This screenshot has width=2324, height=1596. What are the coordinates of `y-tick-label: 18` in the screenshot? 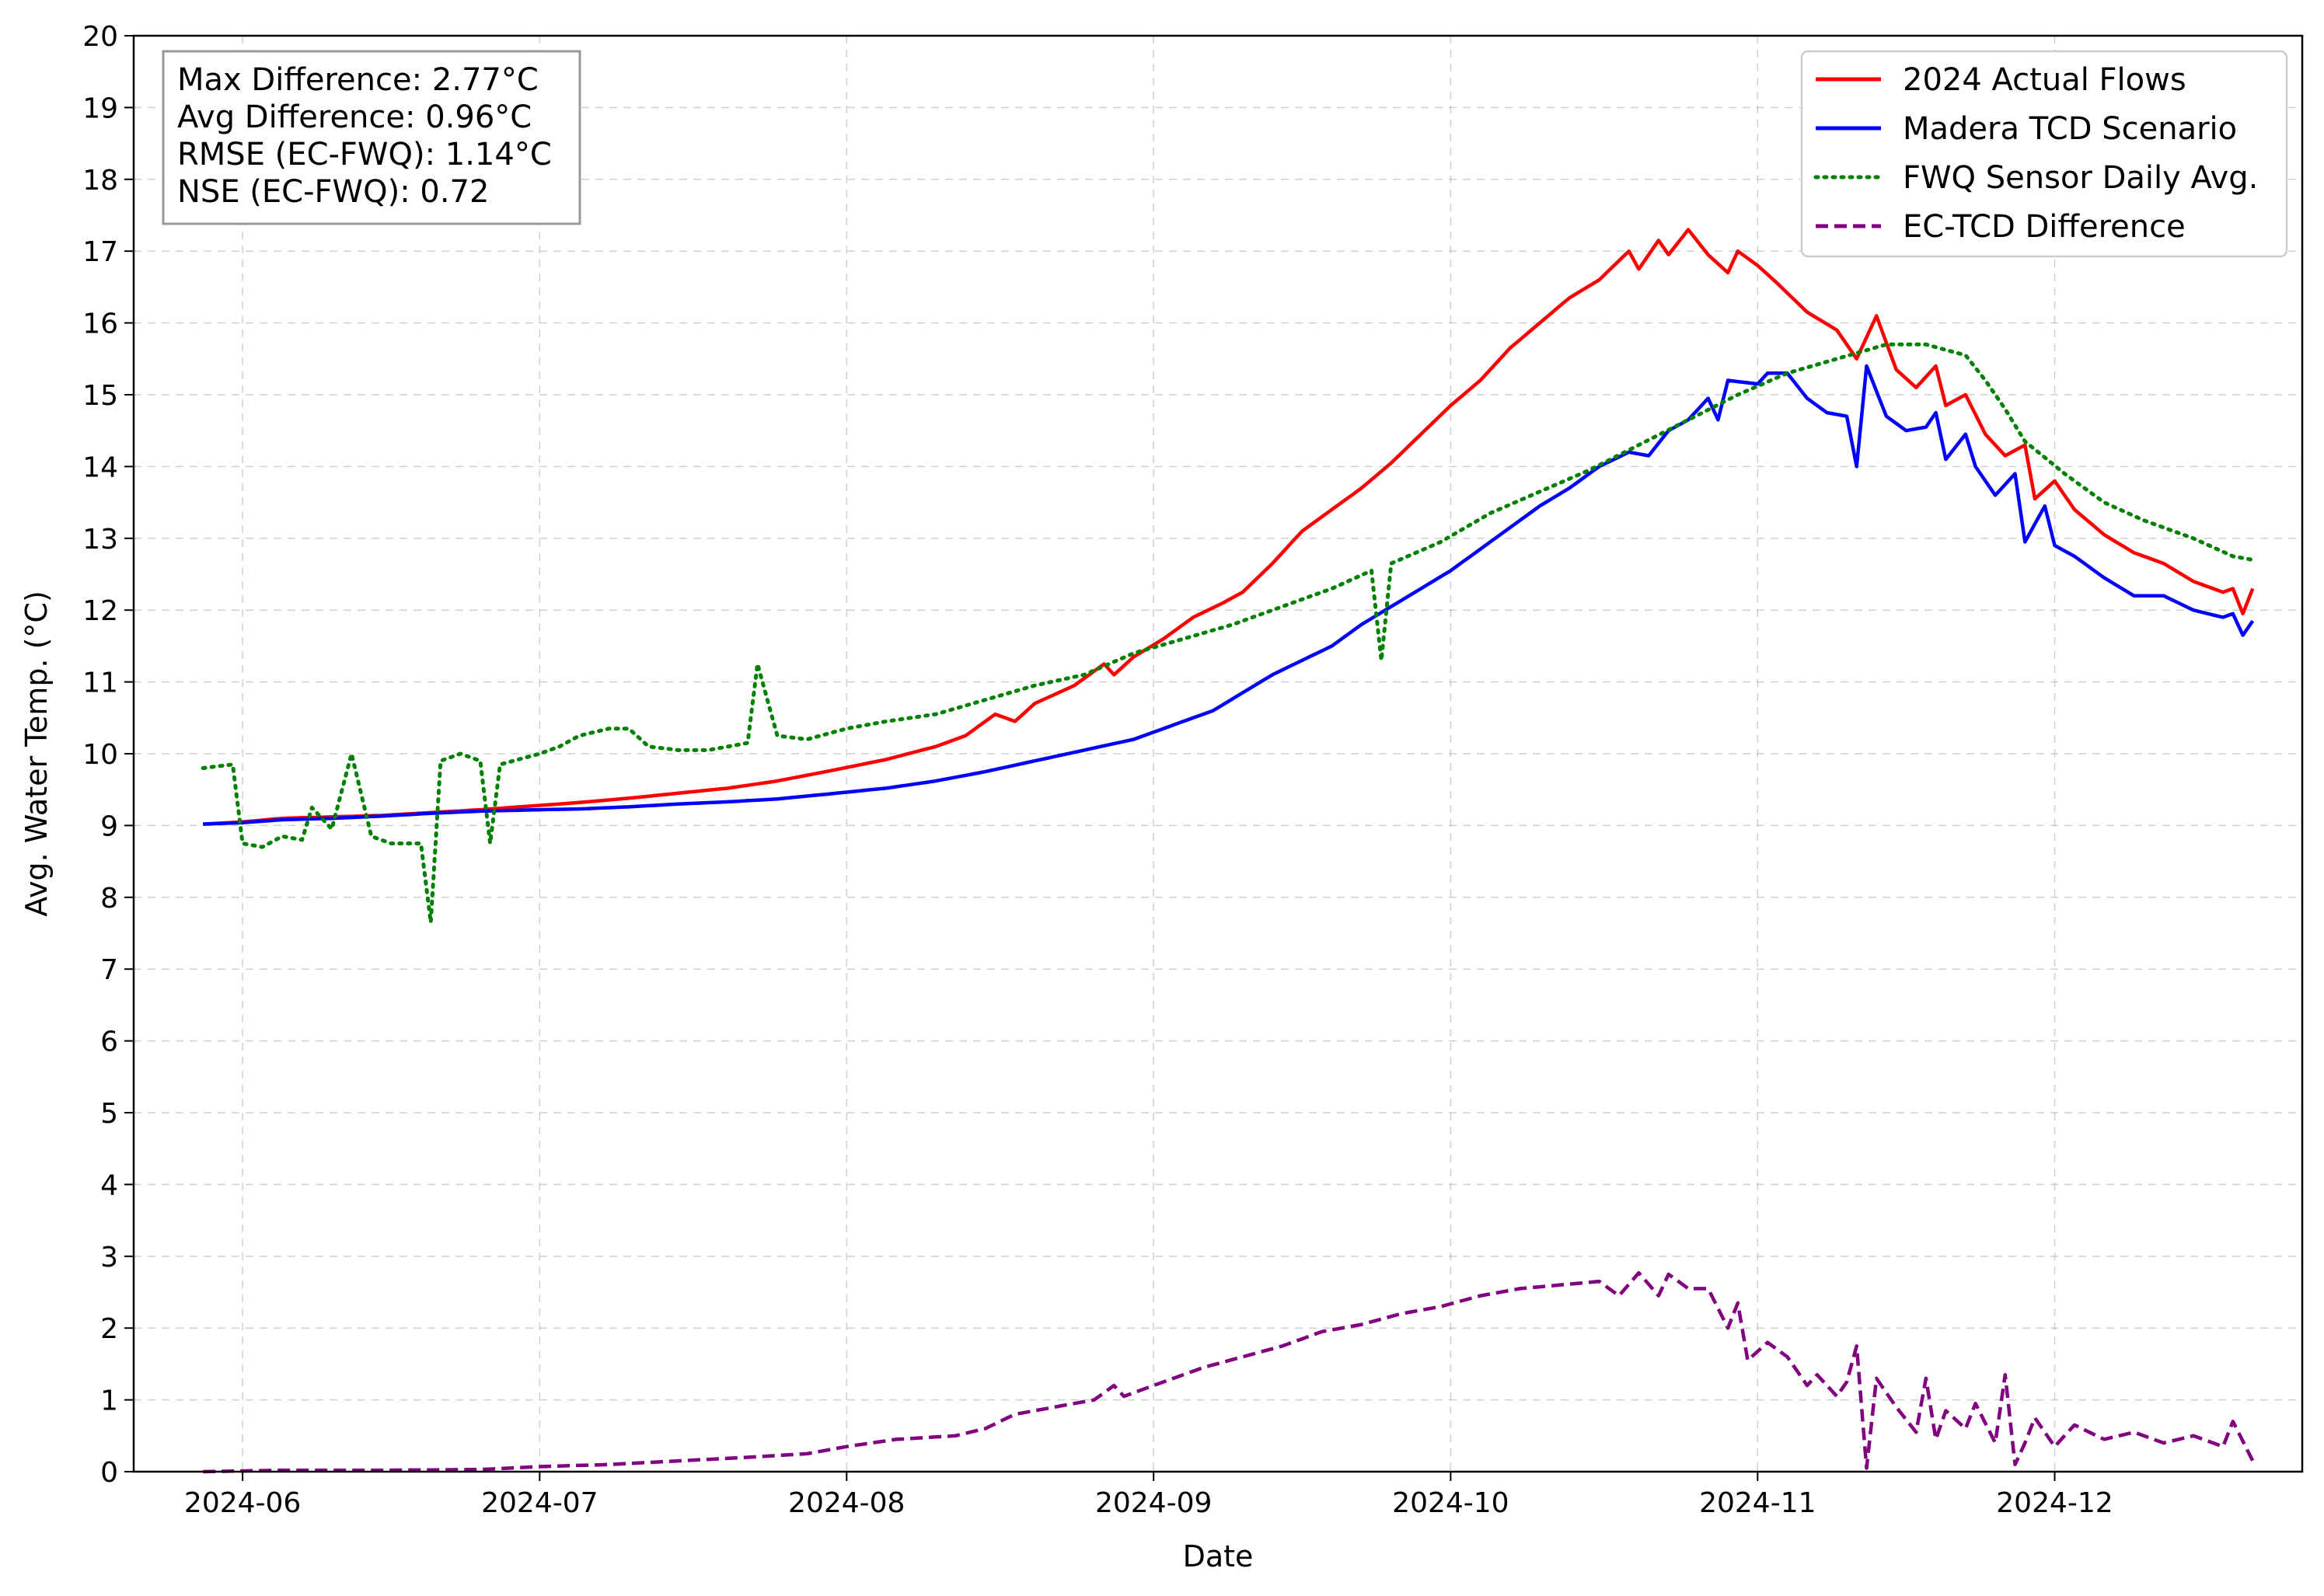 It's located at (100, 181).